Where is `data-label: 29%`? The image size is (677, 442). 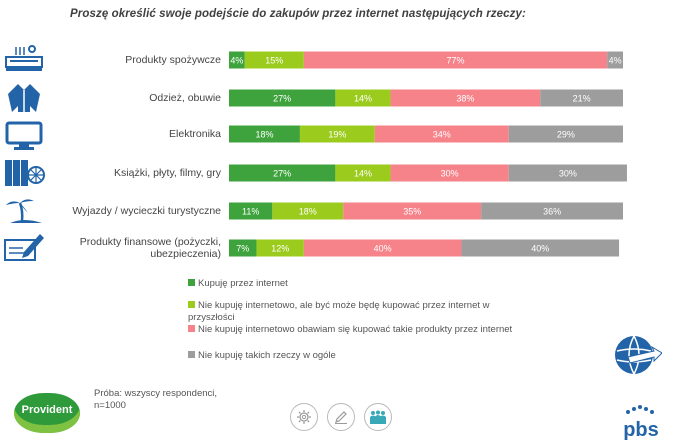
data-label: 29% is located at coordinates (566, 135).